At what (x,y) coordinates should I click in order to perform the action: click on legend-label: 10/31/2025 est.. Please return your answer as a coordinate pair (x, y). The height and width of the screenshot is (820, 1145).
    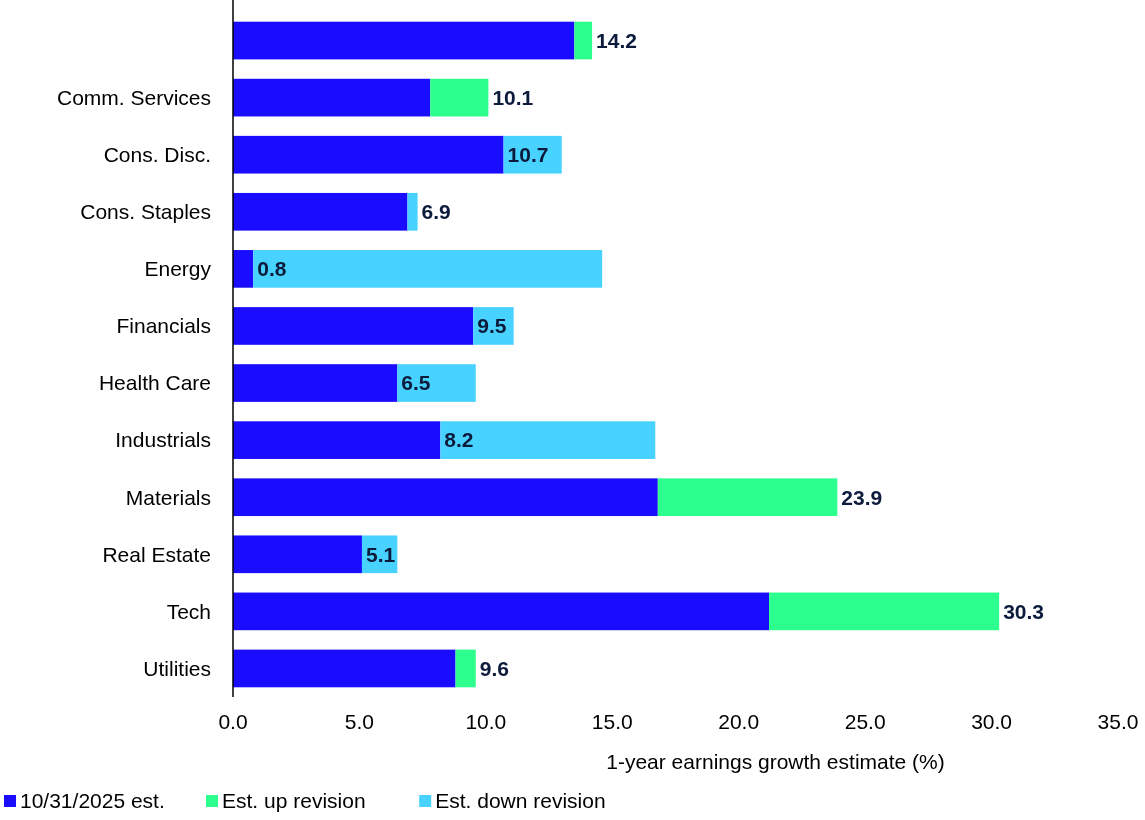
    Looking at the image, I should click on (92, 800).